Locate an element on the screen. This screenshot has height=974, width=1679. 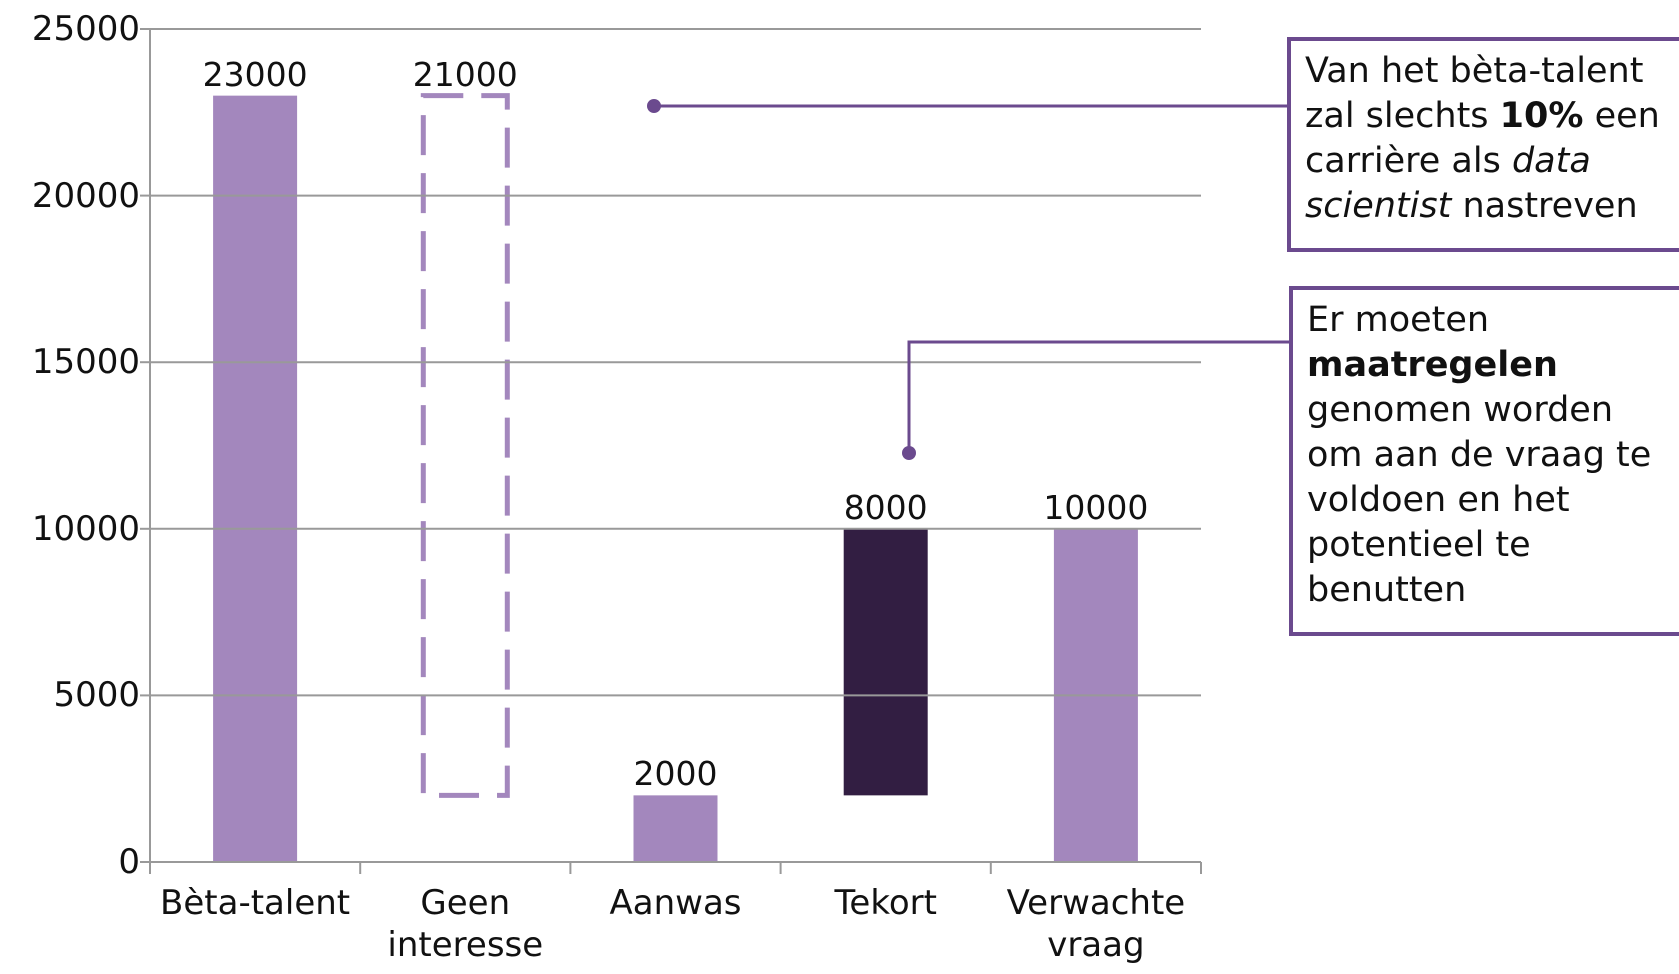
data-label: 2000 is located at coordinates (675, 774).